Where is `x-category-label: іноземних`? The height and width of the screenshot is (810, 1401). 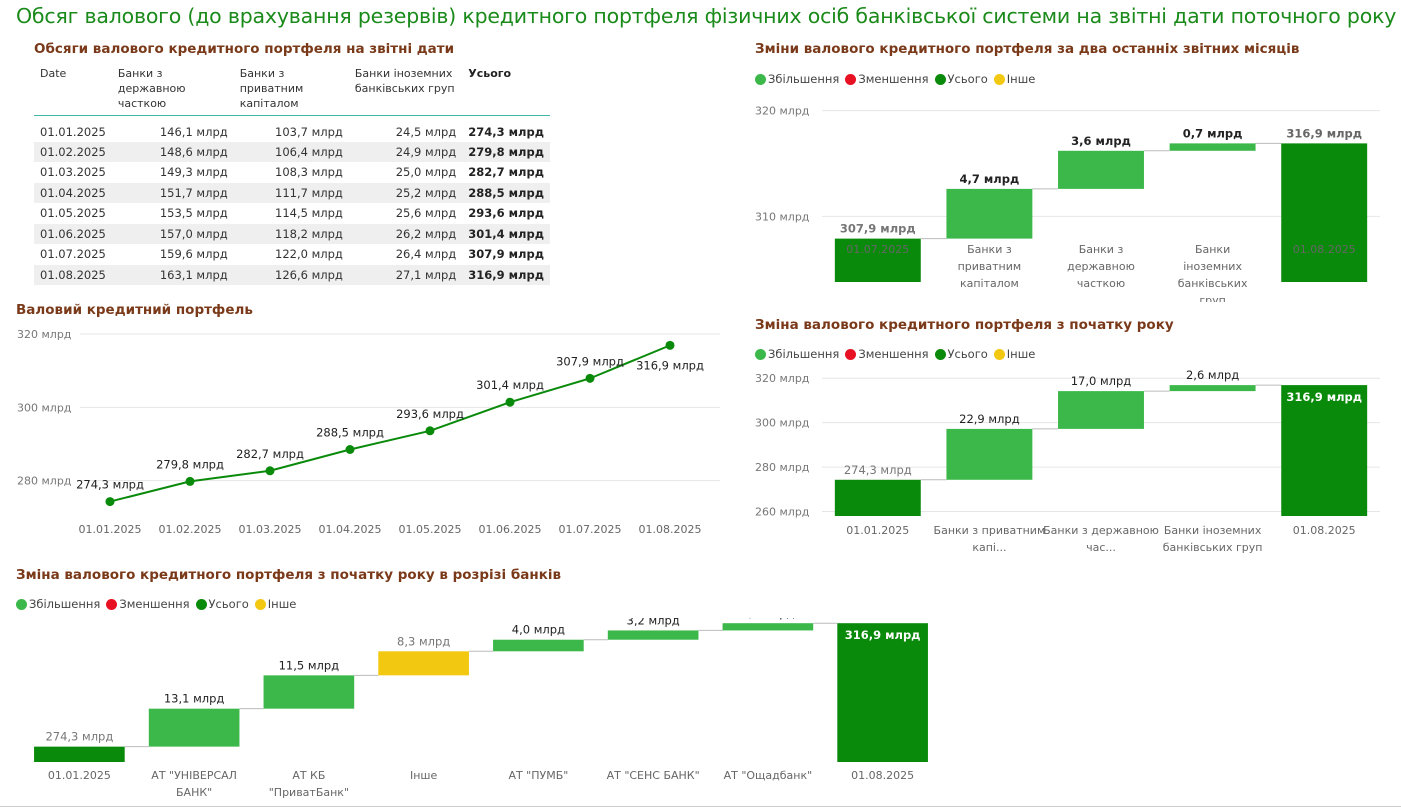 x-category-label: іноземних is located at coordinates (1212, 266).